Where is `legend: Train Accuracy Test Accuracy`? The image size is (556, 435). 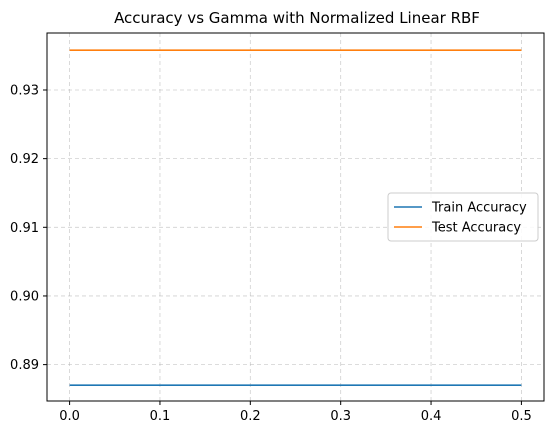
legend: Train Accuracy Test Accuracy is located at coordinates (463, 217).